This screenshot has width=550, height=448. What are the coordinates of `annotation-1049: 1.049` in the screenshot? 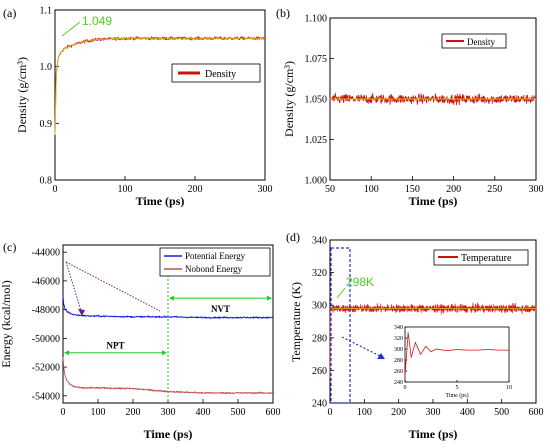 It's located at (97, 21).